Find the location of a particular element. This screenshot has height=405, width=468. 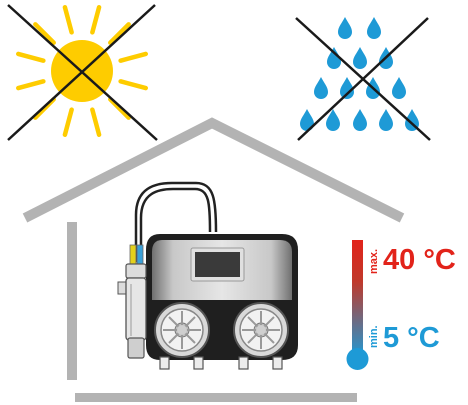

pump-head-left is located at coordinates (182, 330).